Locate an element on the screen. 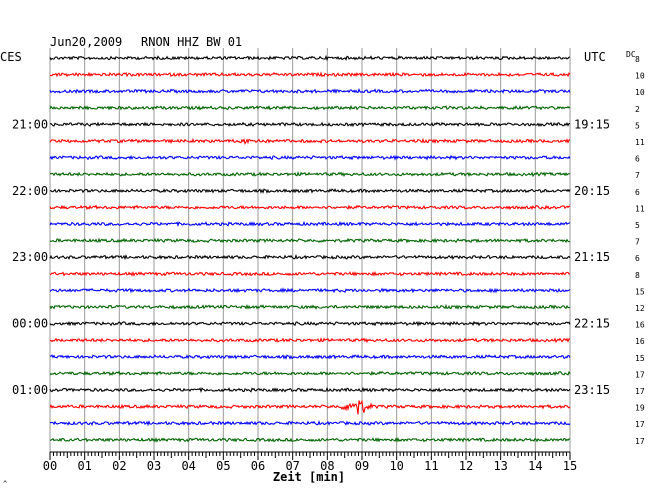 This screenshot has height=494, width=650. left-time-label: 23:00 is located at coordinates (30, 257).